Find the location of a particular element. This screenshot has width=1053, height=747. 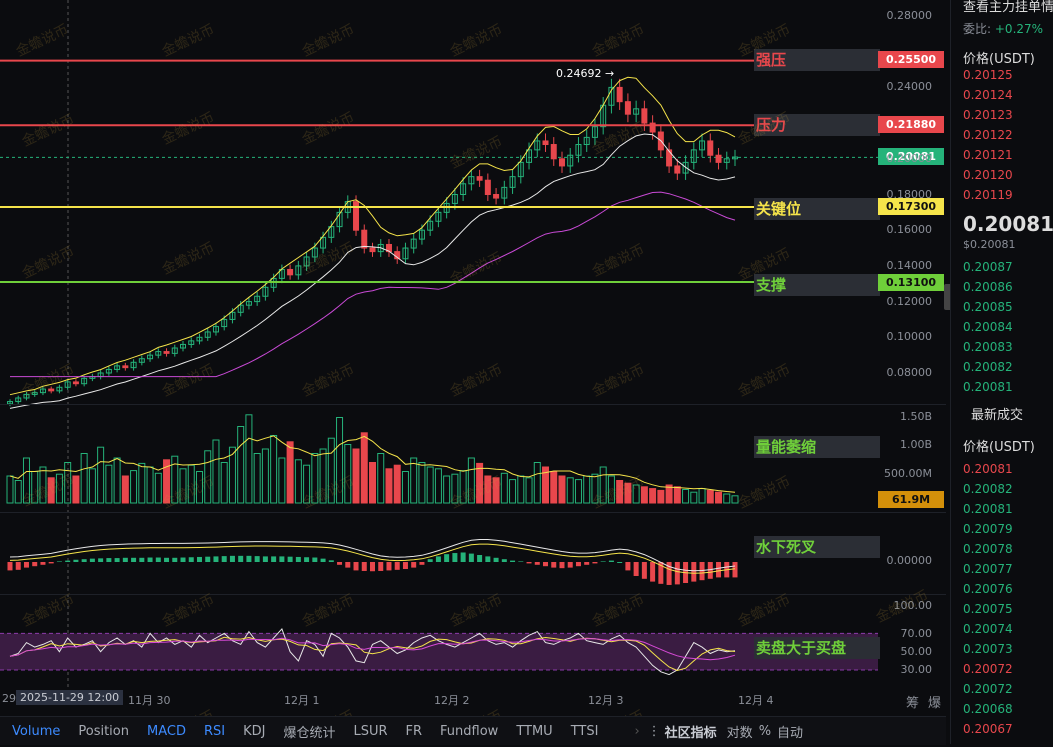

community-indicators-button: 社区指标 is located at coordinates (690, 733).